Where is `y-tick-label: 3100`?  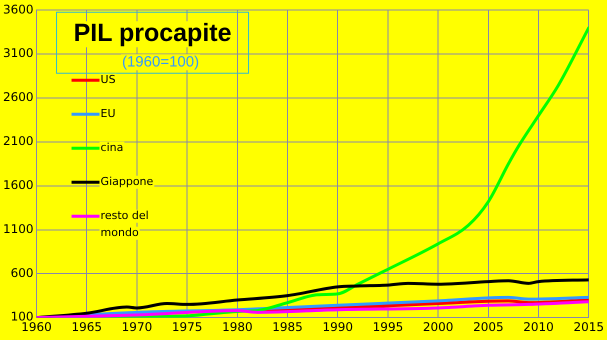 y-tick-label: 3100 is located at coordinates (18, 53).